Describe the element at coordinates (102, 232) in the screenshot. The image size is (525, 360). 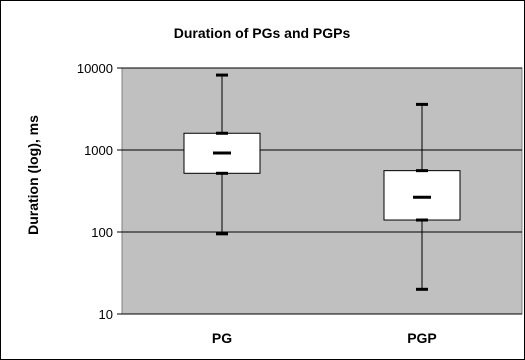
I see `y-tick-label: 100` at that location.